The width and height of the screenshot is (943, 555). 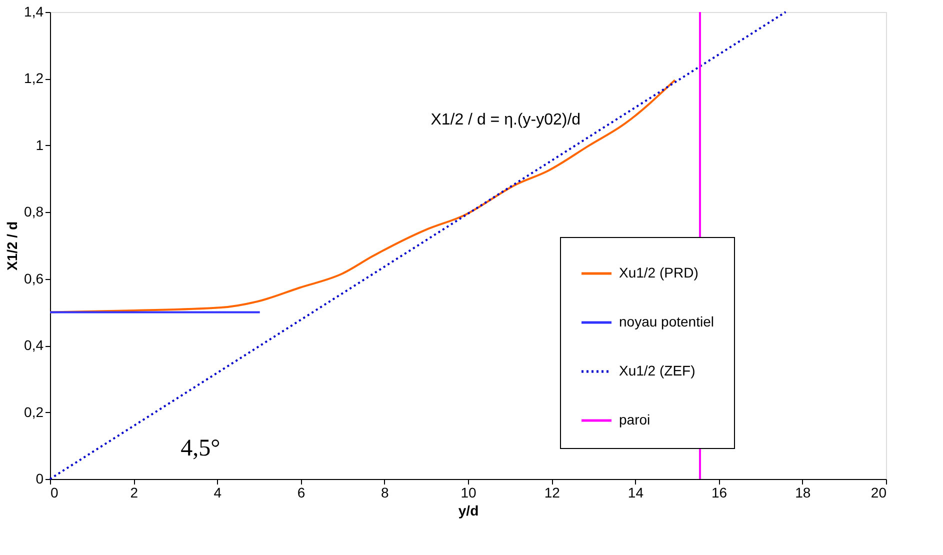 I want to click on y-tick-label: 1,4, so click(x=34, y=12).